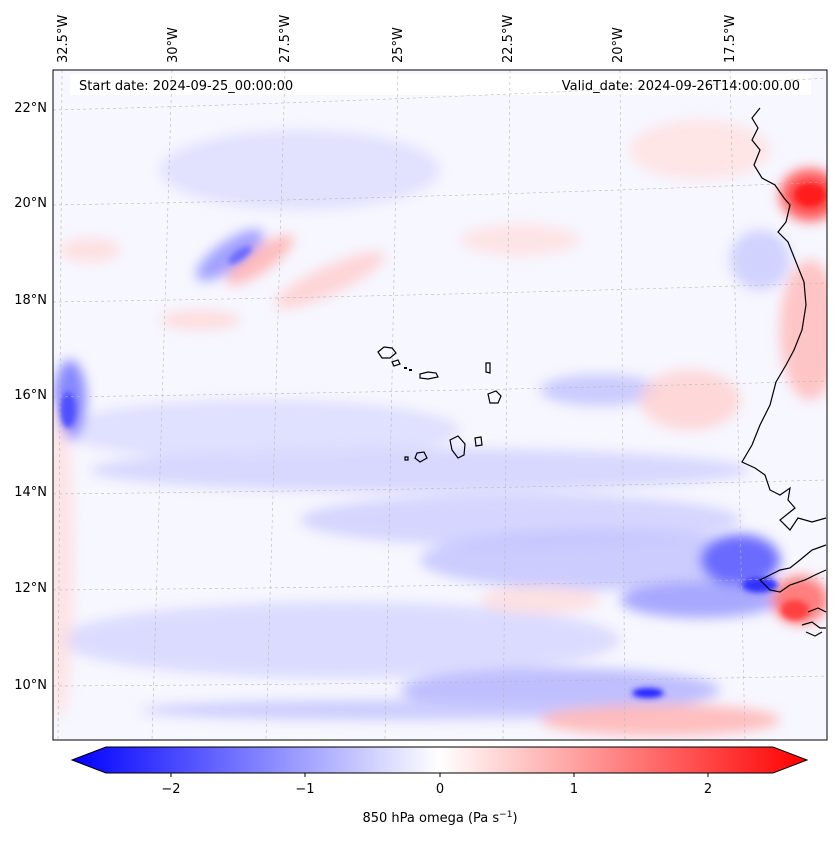 This screenshot has height=843, width=837. What do you see at coordinates (398, 45) in the screenshot?
I see `lon-label: 25°W` at bounding box center [398, 45].